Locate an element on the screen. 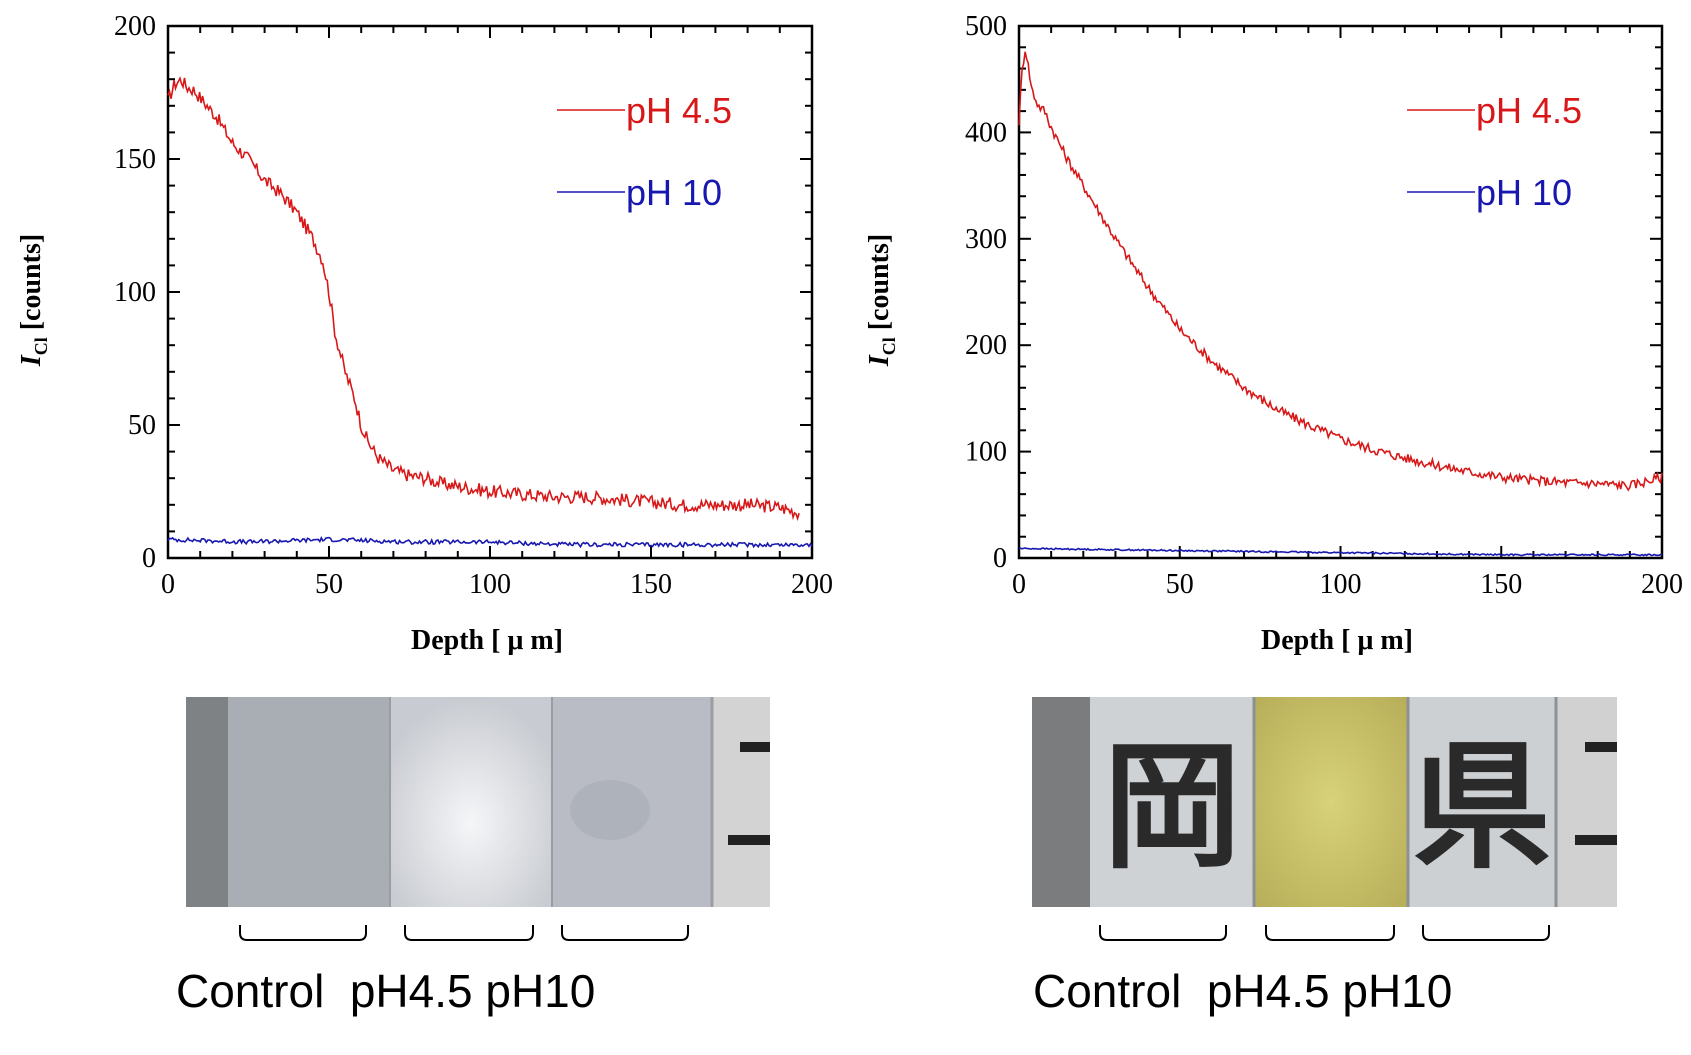 The width and height of the screenshot is (1691, 1055). chart-left-y-axis-symbol: I is located at coordinates (31, 360).